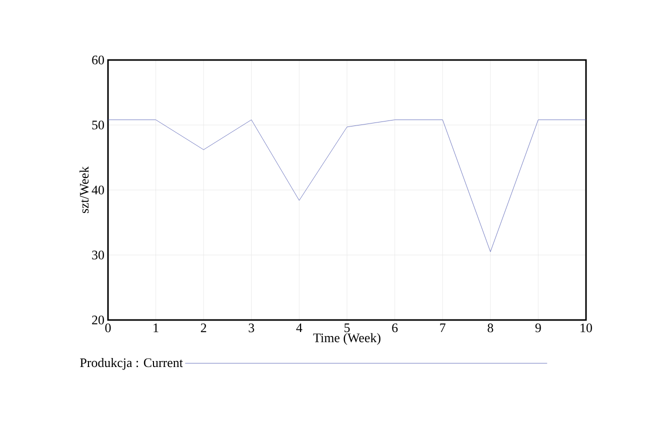  What do you see at coordinates (443, 328) in the screenshot?
I see `x-tick-label: 7` at bounding box center [443, 328].